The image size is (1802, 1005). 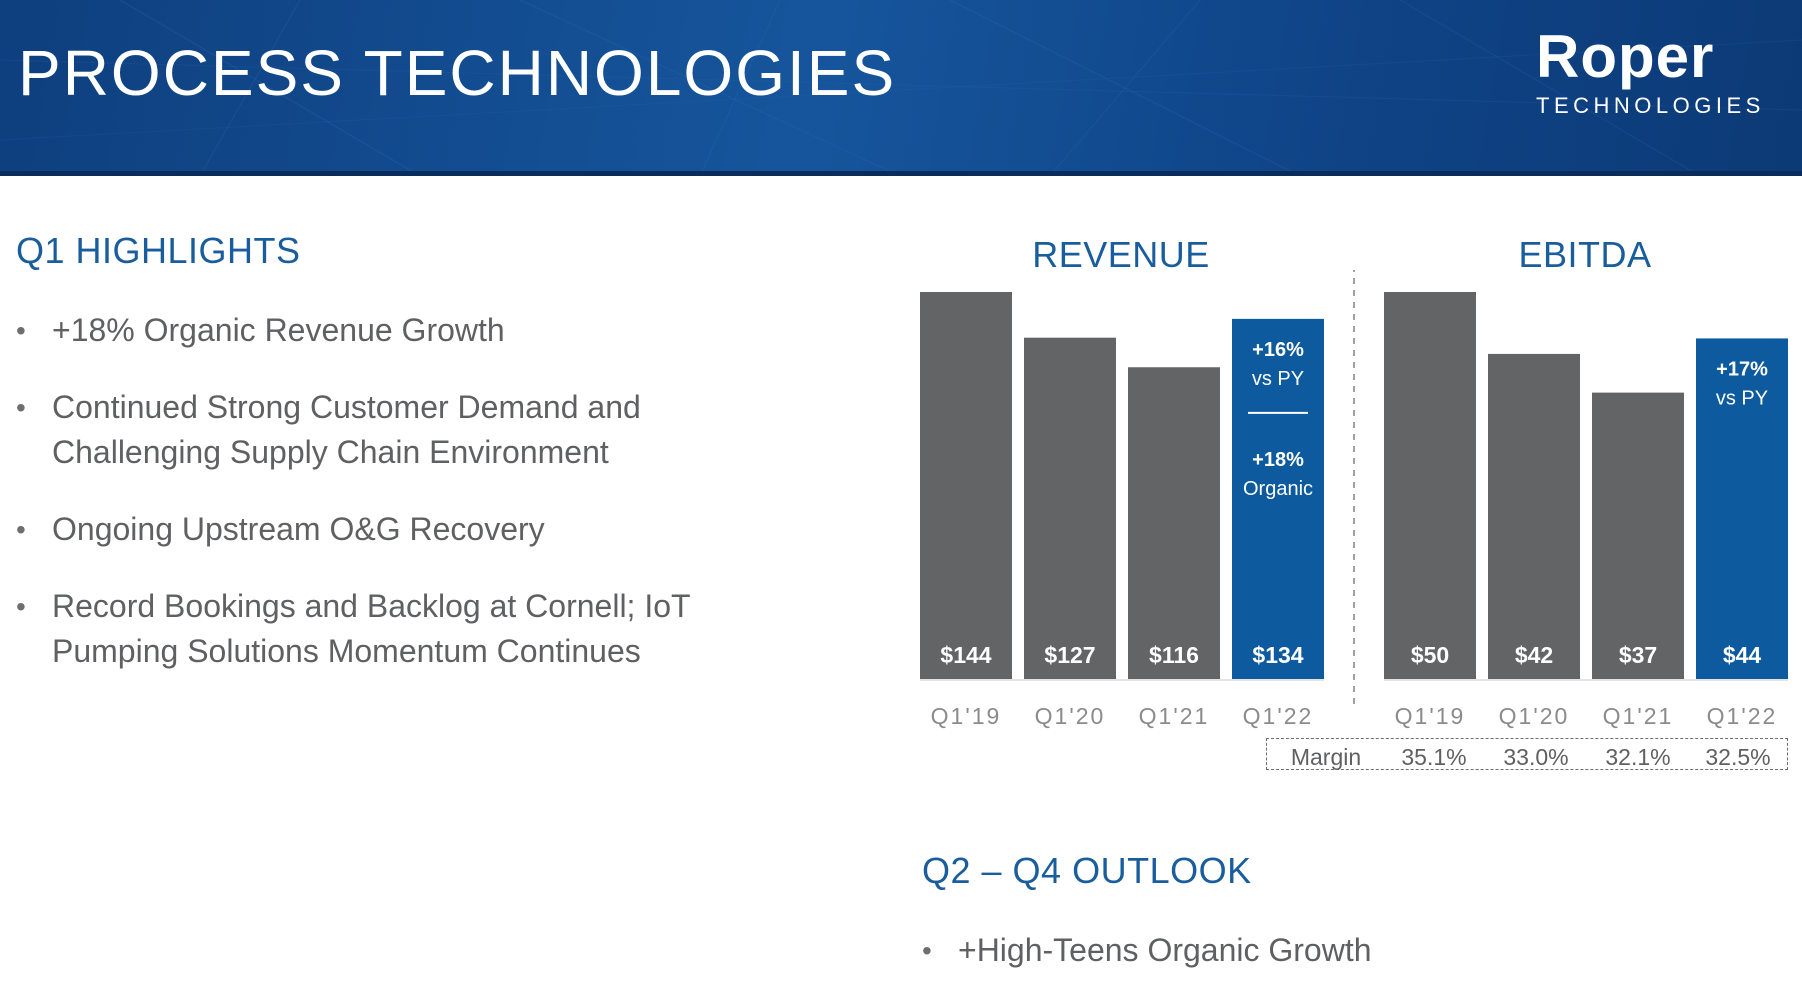 What do you see at coordinates (1742, 369) in the screenshot?
I see `ebitda-bar-annotation: +17%` at bounding box center [1742, 369].